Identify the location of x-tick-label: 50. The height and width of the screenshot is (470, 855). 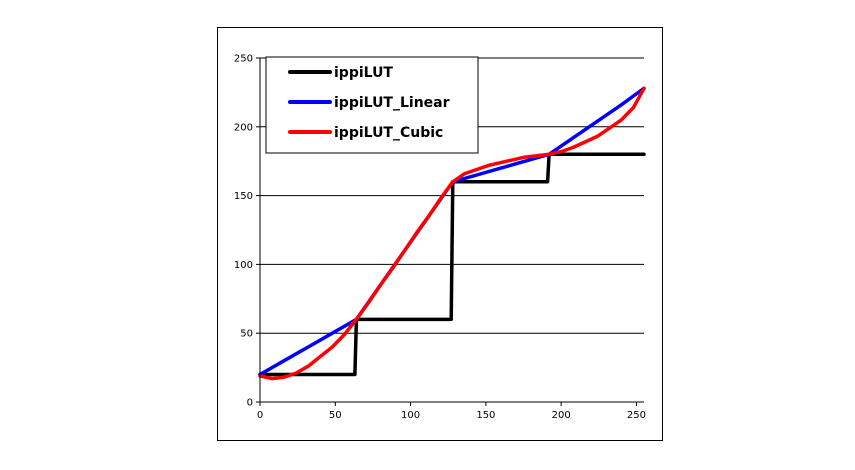
(335, 415).